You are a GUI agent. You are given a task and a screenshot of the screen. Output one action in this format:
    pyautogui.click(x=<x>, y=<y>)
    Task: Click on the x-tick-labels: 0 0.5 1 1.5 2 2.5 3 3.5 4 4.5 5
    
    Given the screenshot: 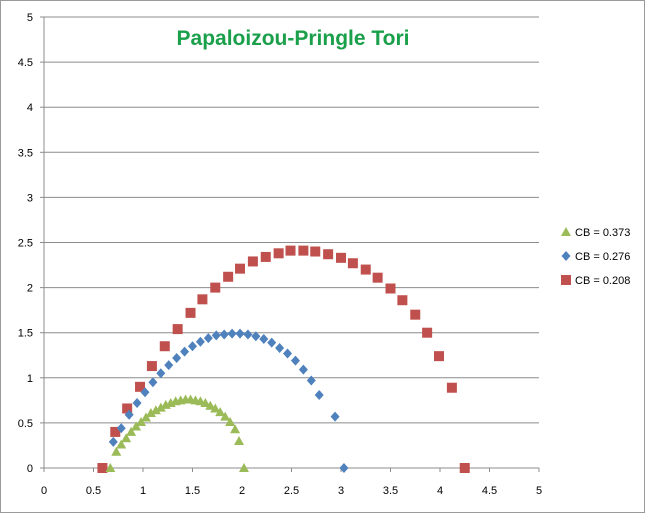 What is the action you would take?
    pyautogui.click(x=291, y=491)
    